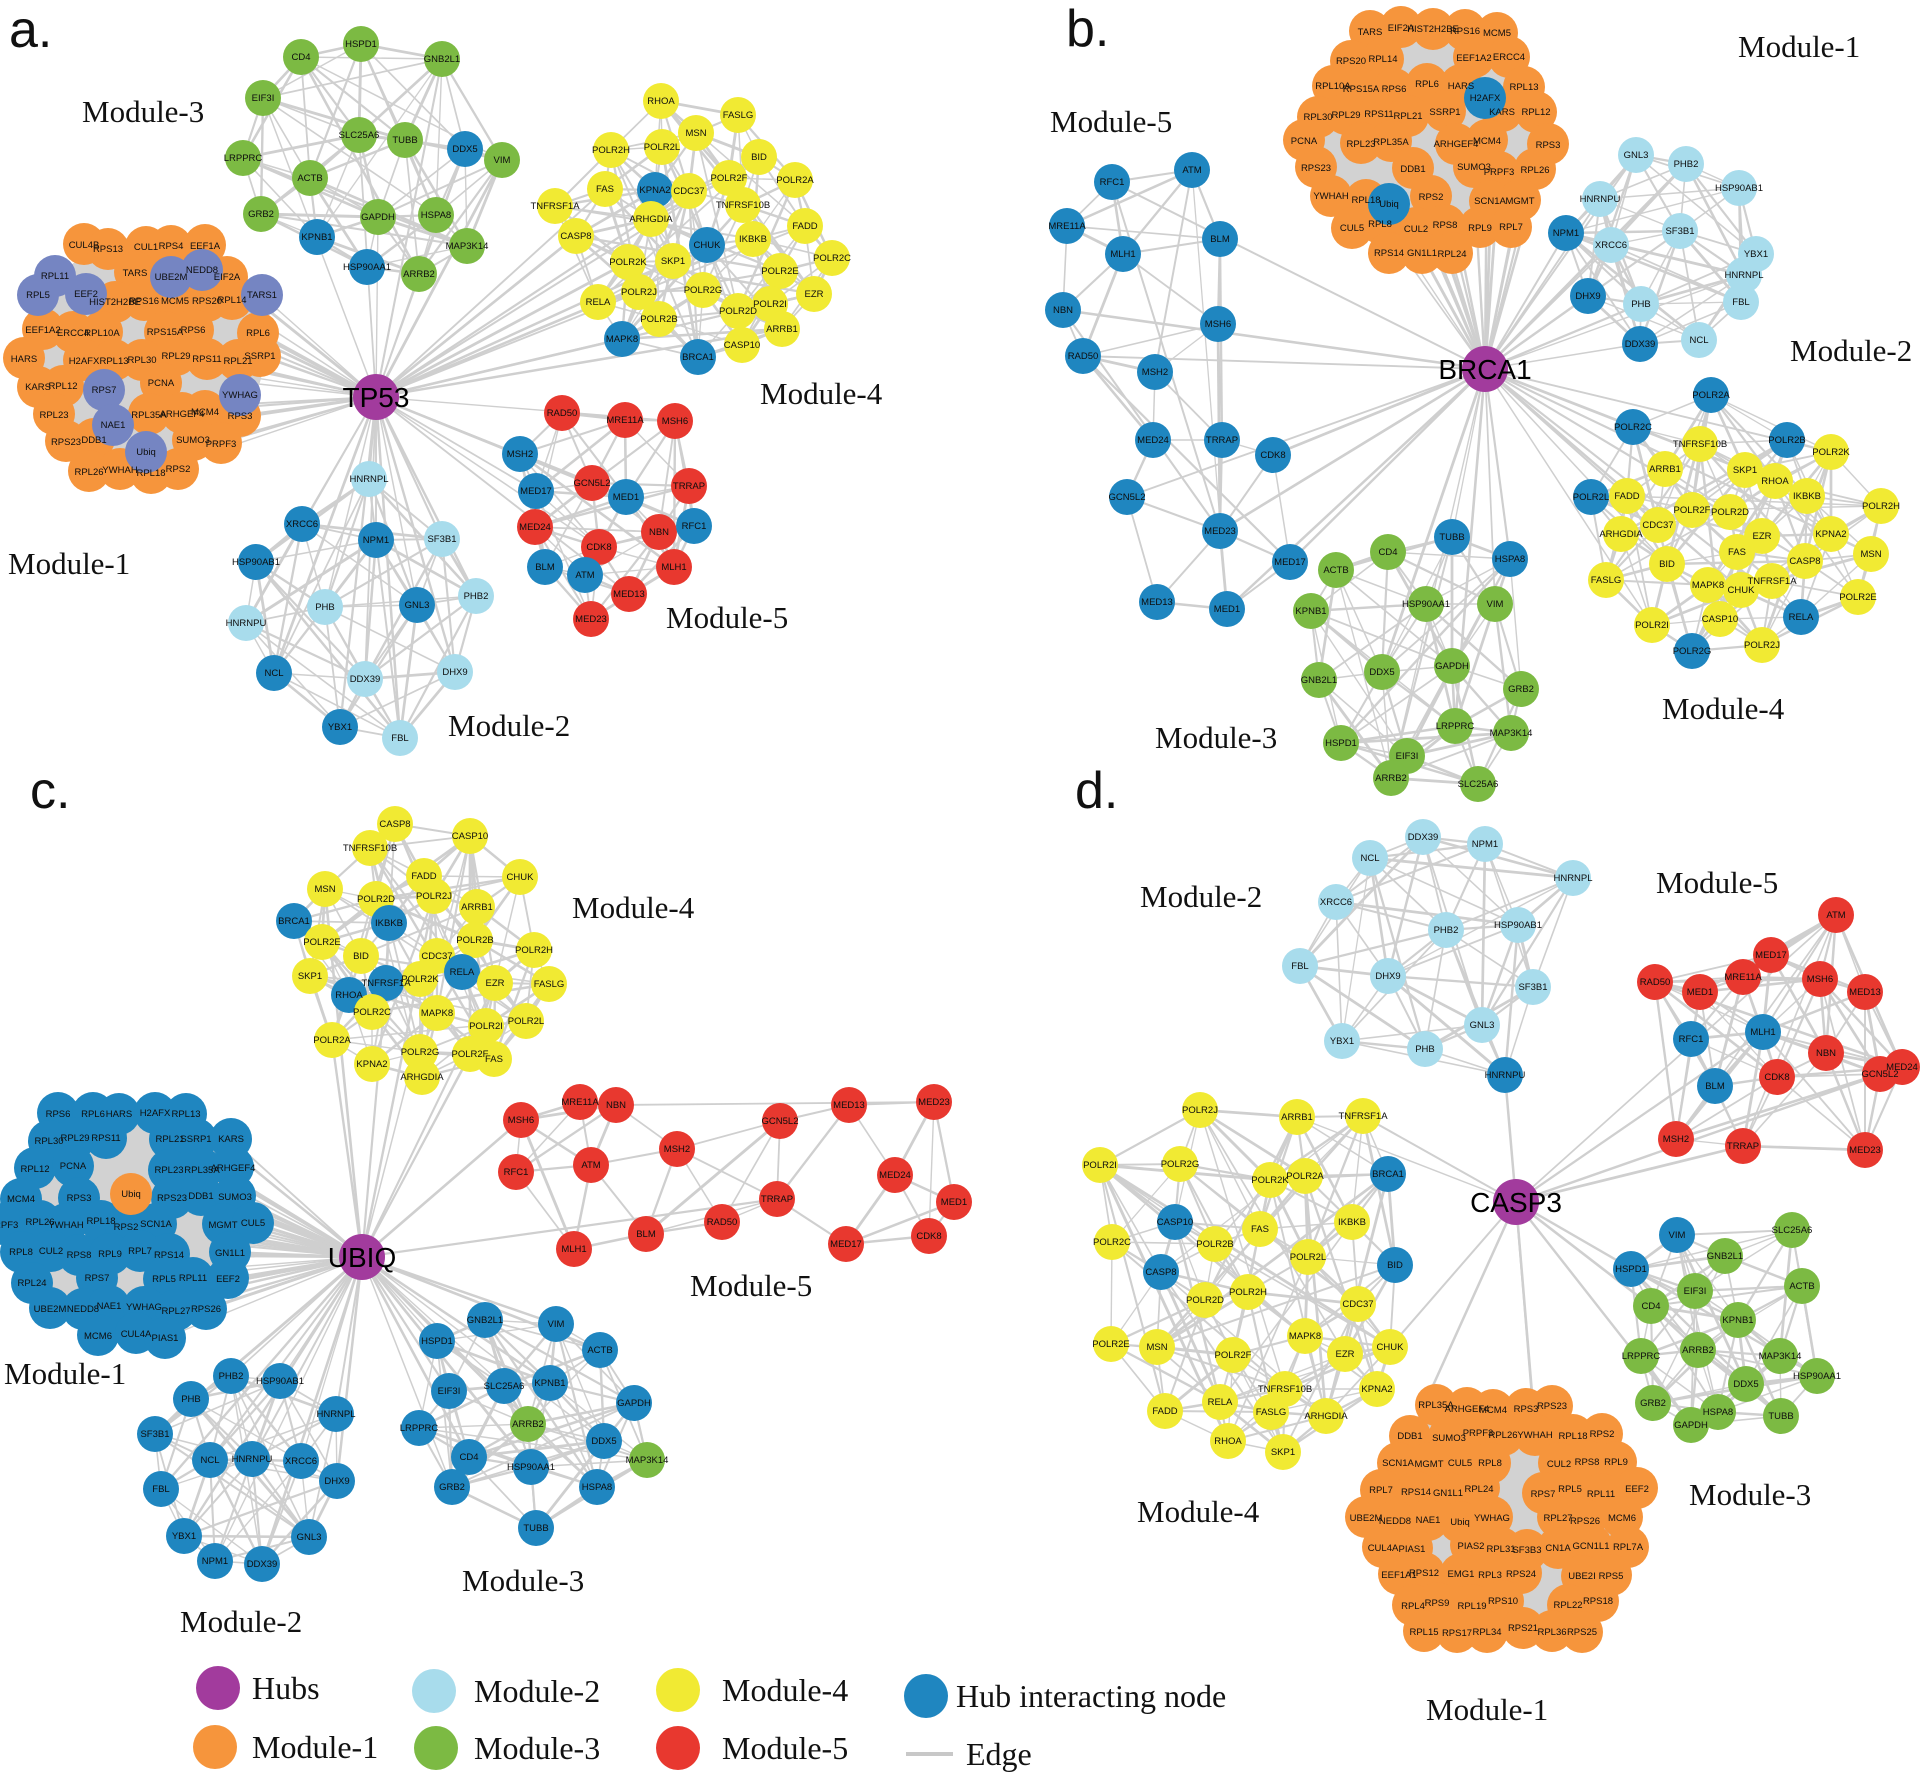 The image size is (1923, 1780). I want to click on svg-text: FASLG, so click(738, 115).